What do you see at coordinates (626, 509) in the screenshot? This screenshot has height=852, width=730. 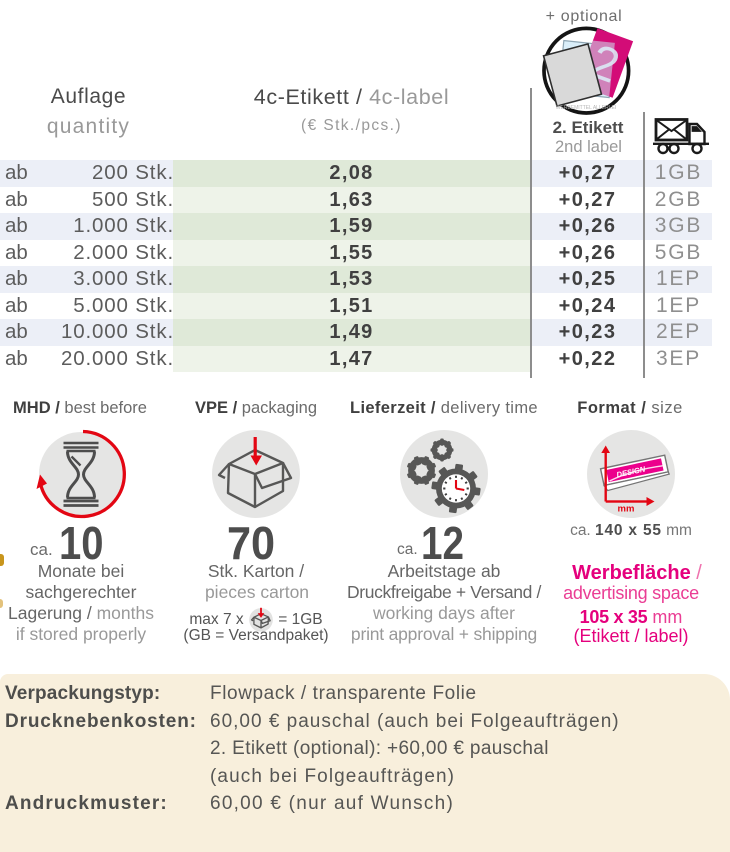 I see `svg-text: mm` at bounding box center [626, 509].